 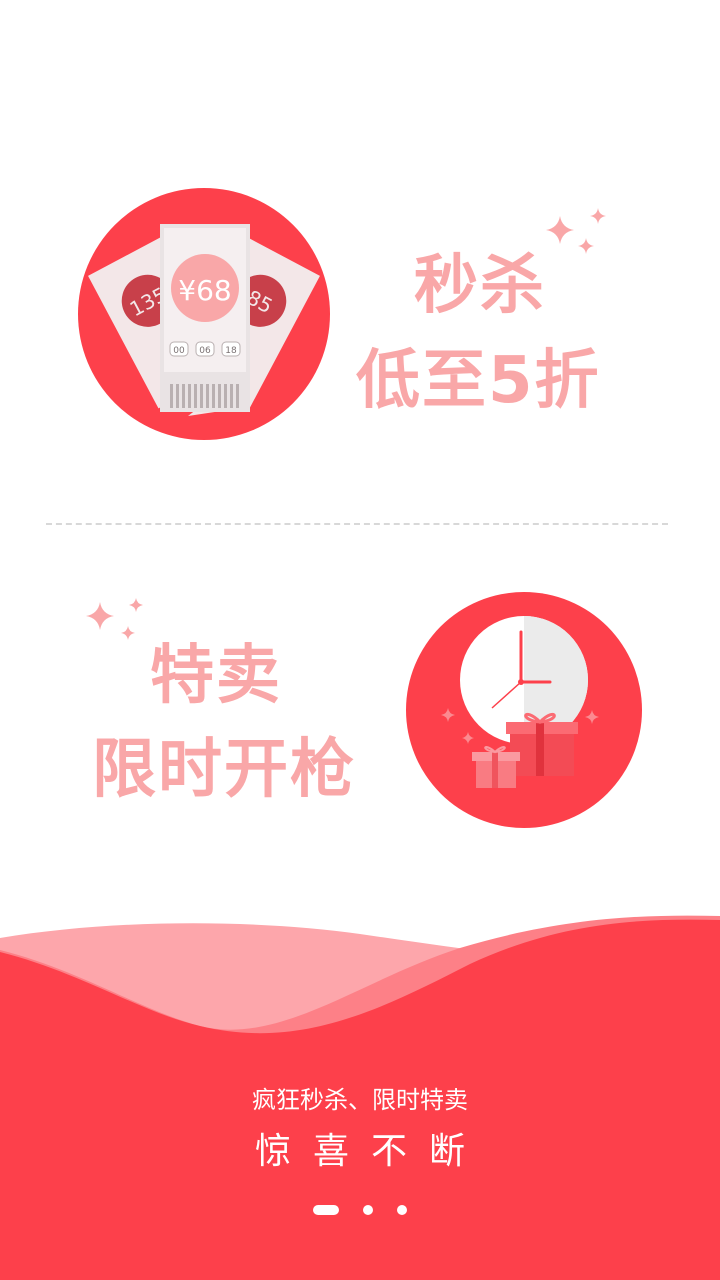 What do you see at coordinates (357, 524) in the screenshot?
I see `divider` at bounding box center [357, 524].